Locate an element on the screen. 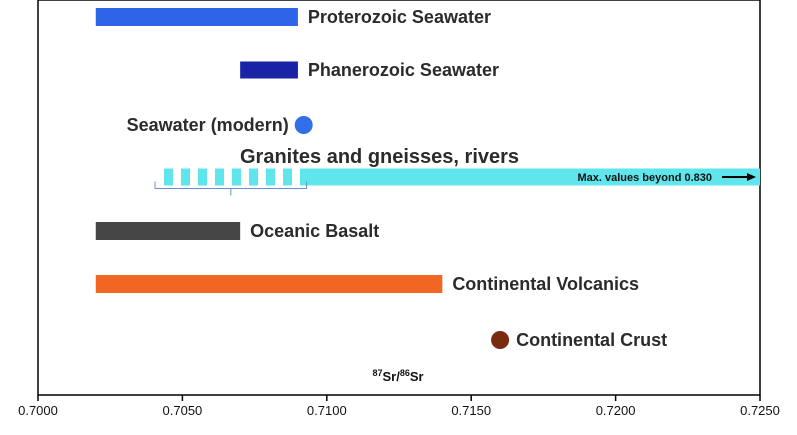  x-axis-title: 87Sr/86Sr is located at coordinates (397, 376).